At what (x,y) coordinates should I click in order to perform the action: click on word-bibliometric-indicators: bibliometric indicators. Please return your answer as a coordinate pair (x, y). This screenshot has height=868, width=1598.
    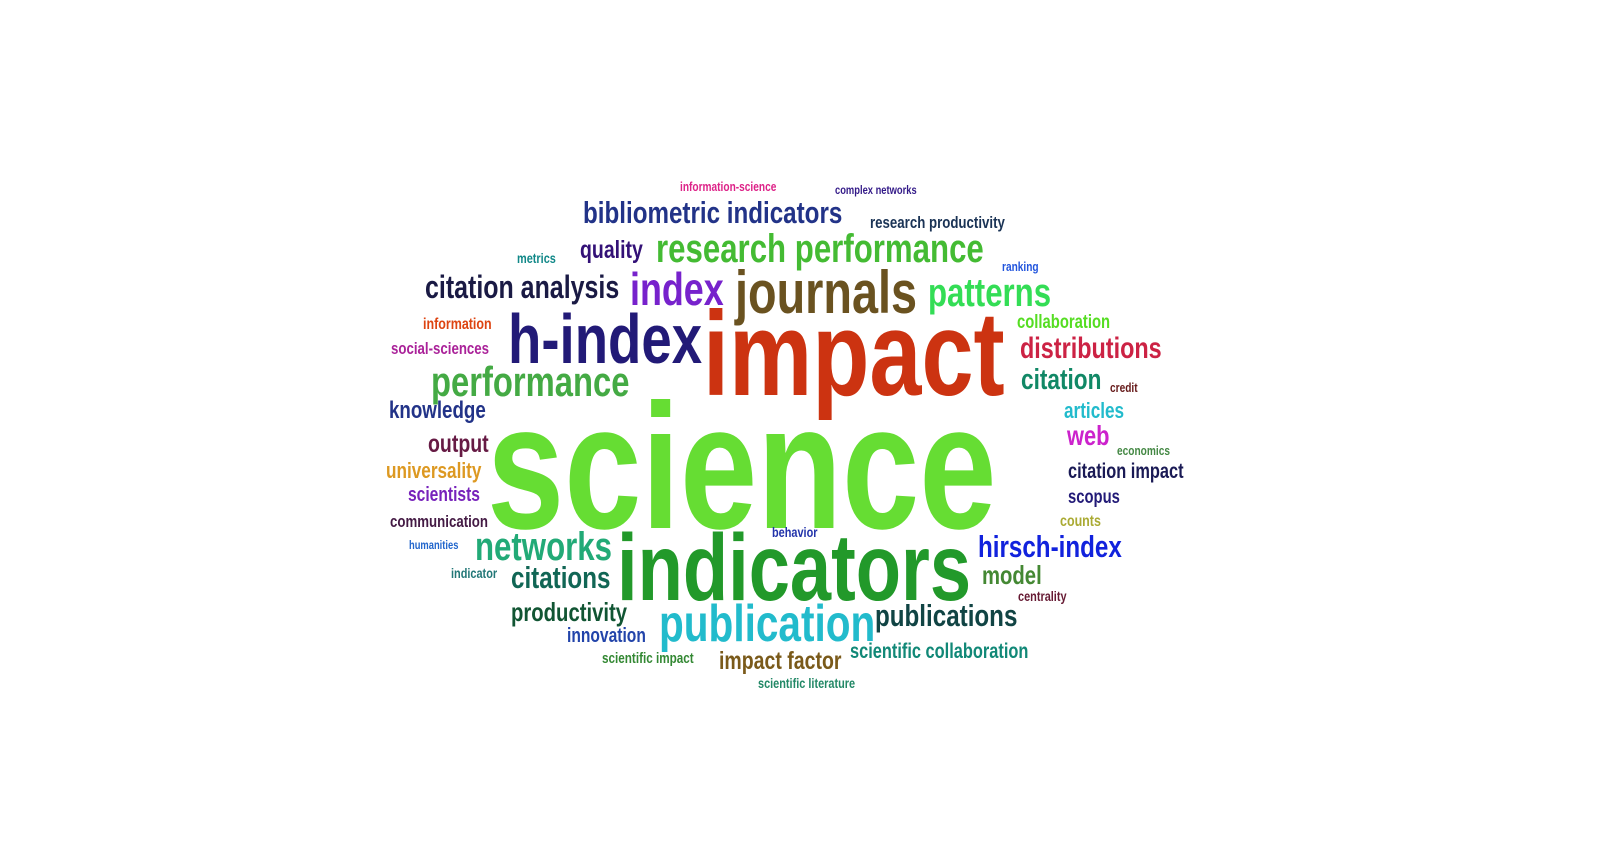
    Looking at the image, I should click on (713, 212).